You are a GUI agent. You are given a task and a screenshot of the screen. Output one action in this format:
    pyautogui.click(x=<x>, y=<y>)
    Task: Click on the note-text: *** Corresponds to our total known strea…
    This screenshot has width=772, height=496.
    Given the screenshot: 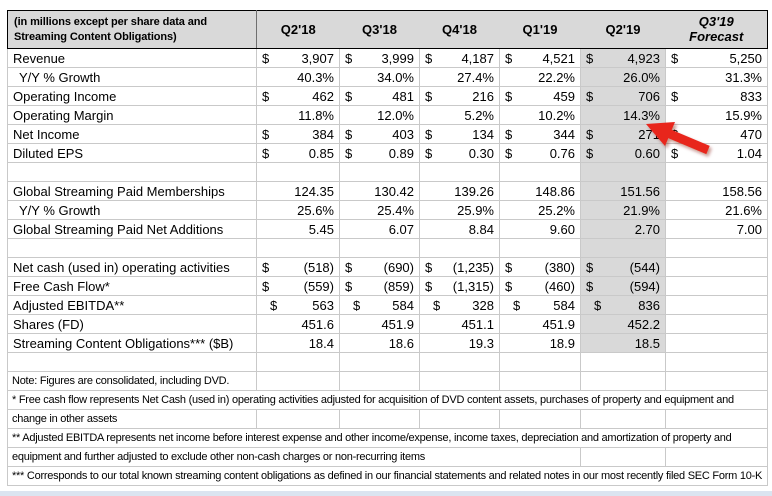 What is the action you would take?
    pyautogui.click(x=387, y=476)
    